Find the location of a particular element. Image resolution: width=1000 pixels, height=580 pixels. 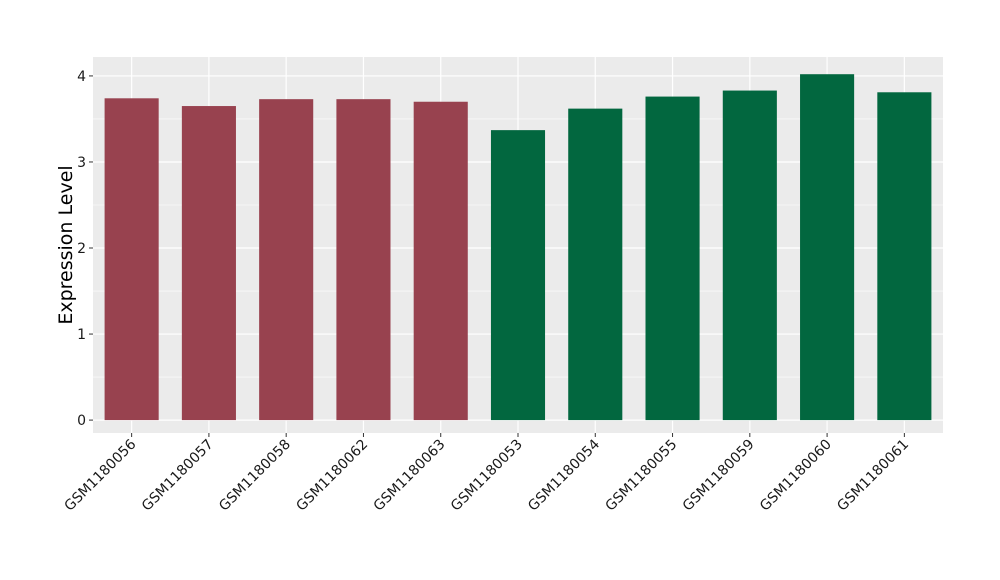

bar-GSM1180057 is located at coordinates (208, 263).